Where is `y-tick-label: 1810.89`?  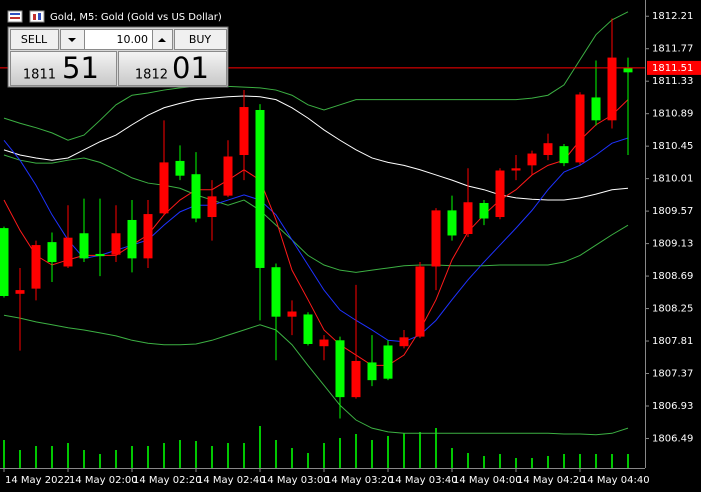 y-tick-label: 1810.89 is located at coordinates (672, 114).